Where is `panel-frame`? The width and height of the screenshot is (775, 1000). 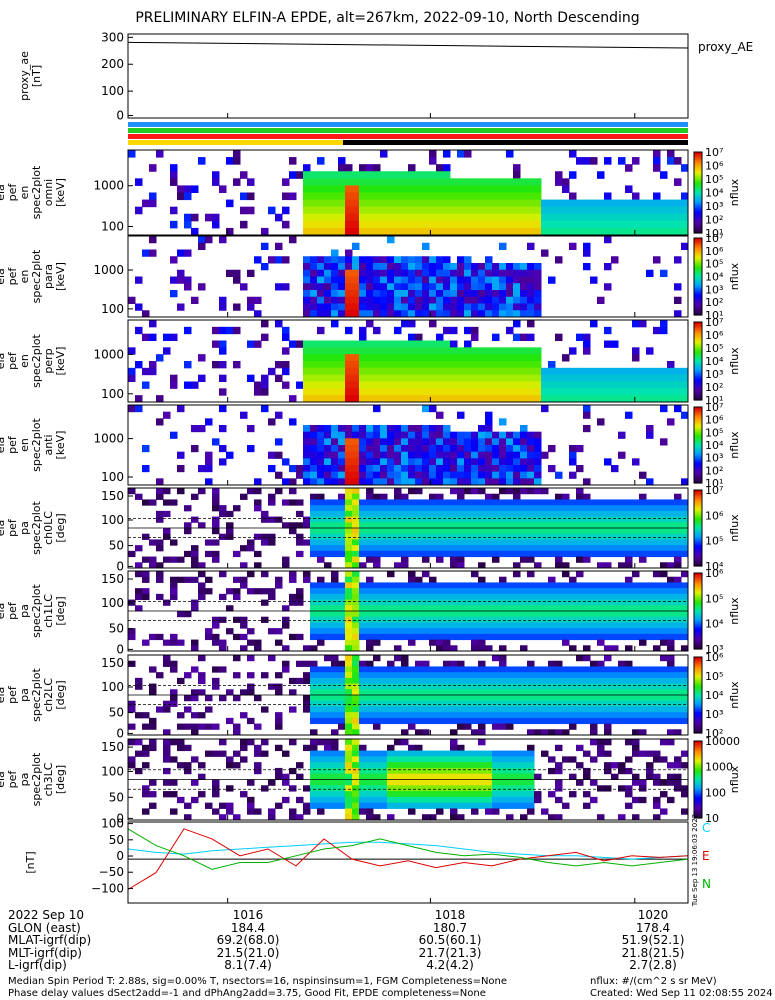
panel-frame is located at coordinates (408, 528).